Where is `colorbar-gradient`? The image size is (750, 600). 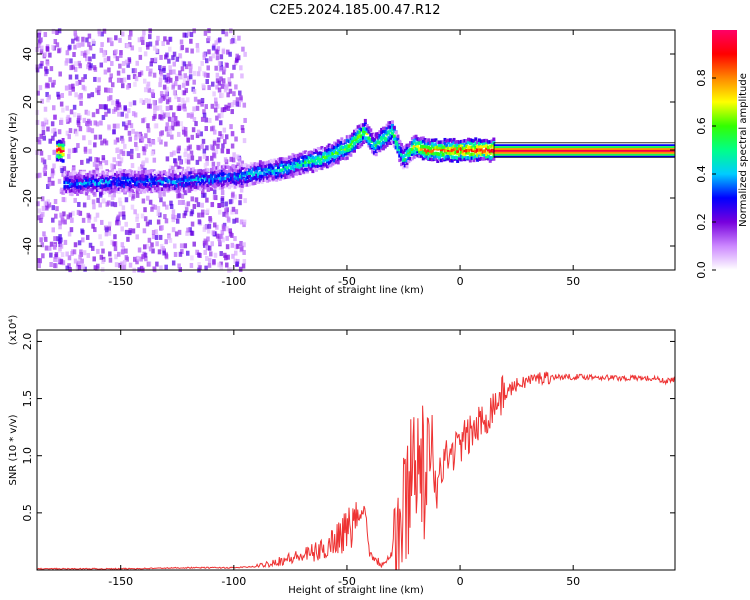
colorbar-gradient is located at coordinates (724, 150).